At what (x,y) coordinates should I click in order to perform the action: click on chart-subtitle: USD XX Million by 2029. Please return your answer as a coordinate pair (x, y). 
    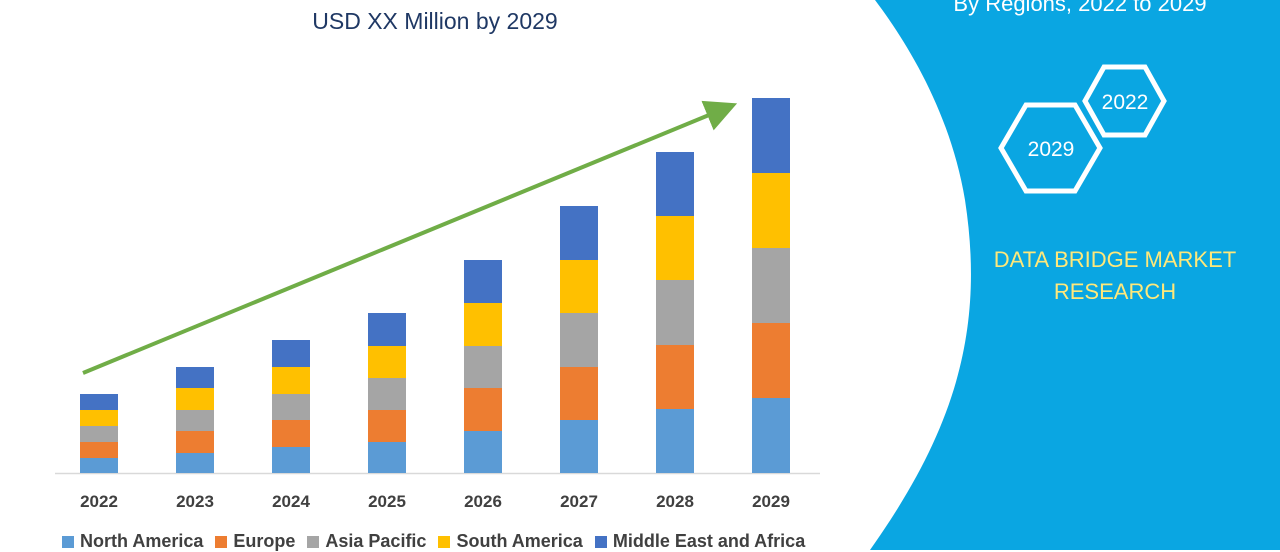
    Looking at the image, I should click on (435, 21).